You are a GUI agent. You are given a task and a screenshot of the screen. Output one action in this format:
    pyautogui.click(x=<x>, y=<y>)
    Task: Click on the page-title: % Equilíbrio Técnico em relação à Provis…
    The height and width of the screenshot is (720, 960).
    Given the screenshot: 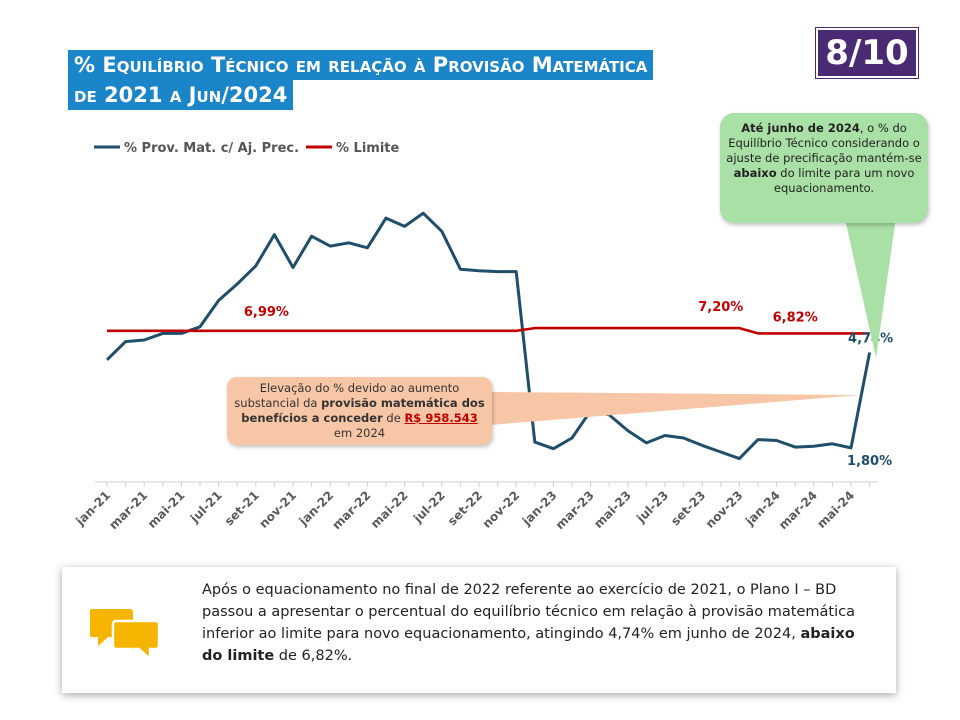 What is the action you would take?
    pyautogui.click(x=361, y=80)
    